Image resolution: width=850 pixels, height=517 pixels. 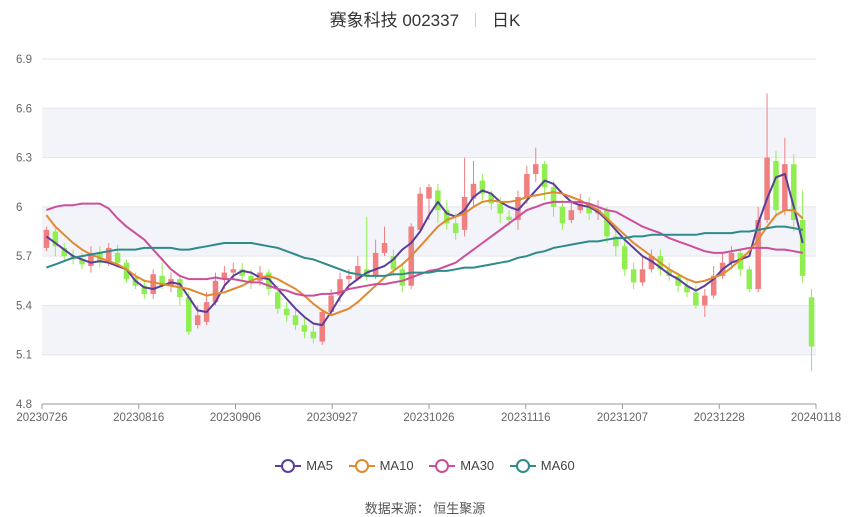 What do you see at coordinates (429, 330) in the screenshot?
I see `grid-band` at bounding box center [429, 330].